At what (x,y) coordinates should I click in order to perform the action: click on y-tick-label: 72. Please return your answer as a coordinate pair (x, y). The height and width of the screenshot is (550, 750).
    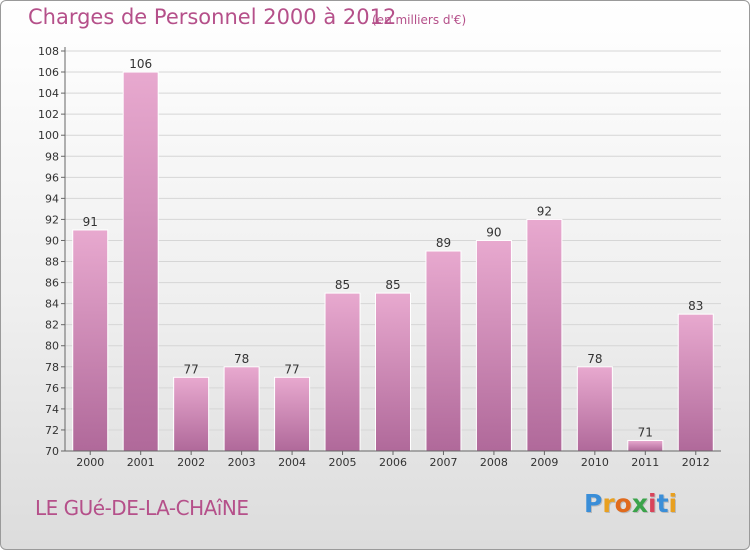
    Looking at the image, I should click on (52, 430).